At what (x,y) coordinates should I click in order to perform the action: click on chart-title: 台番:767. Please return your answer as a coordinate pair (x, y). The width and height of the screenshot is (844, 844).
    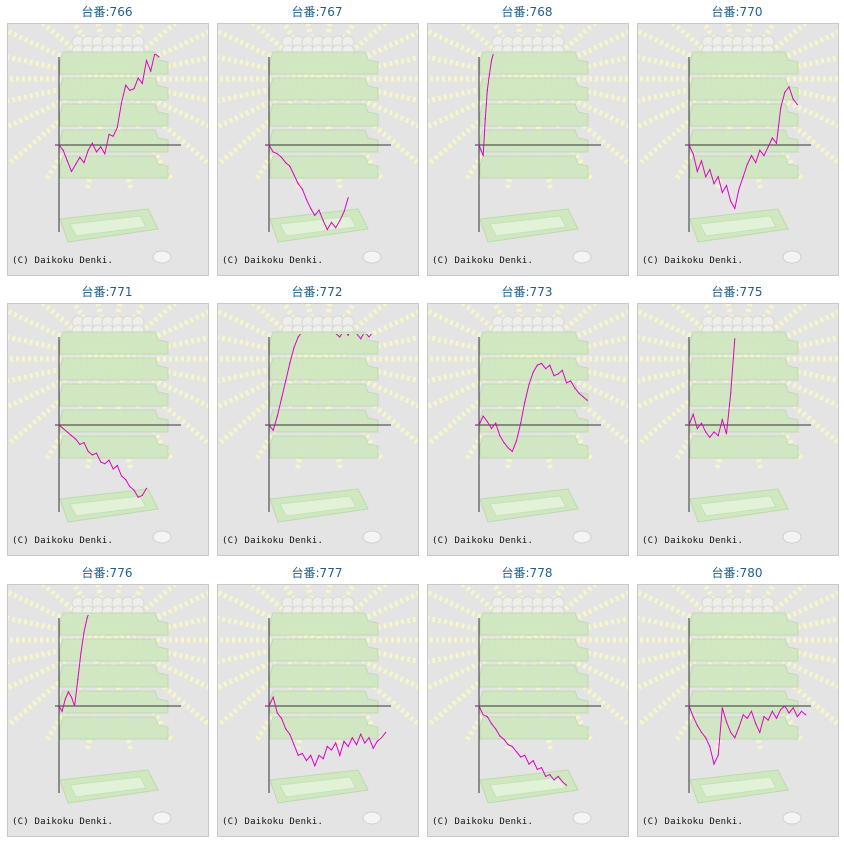
    Looking at the image, I should click on (317, 12).